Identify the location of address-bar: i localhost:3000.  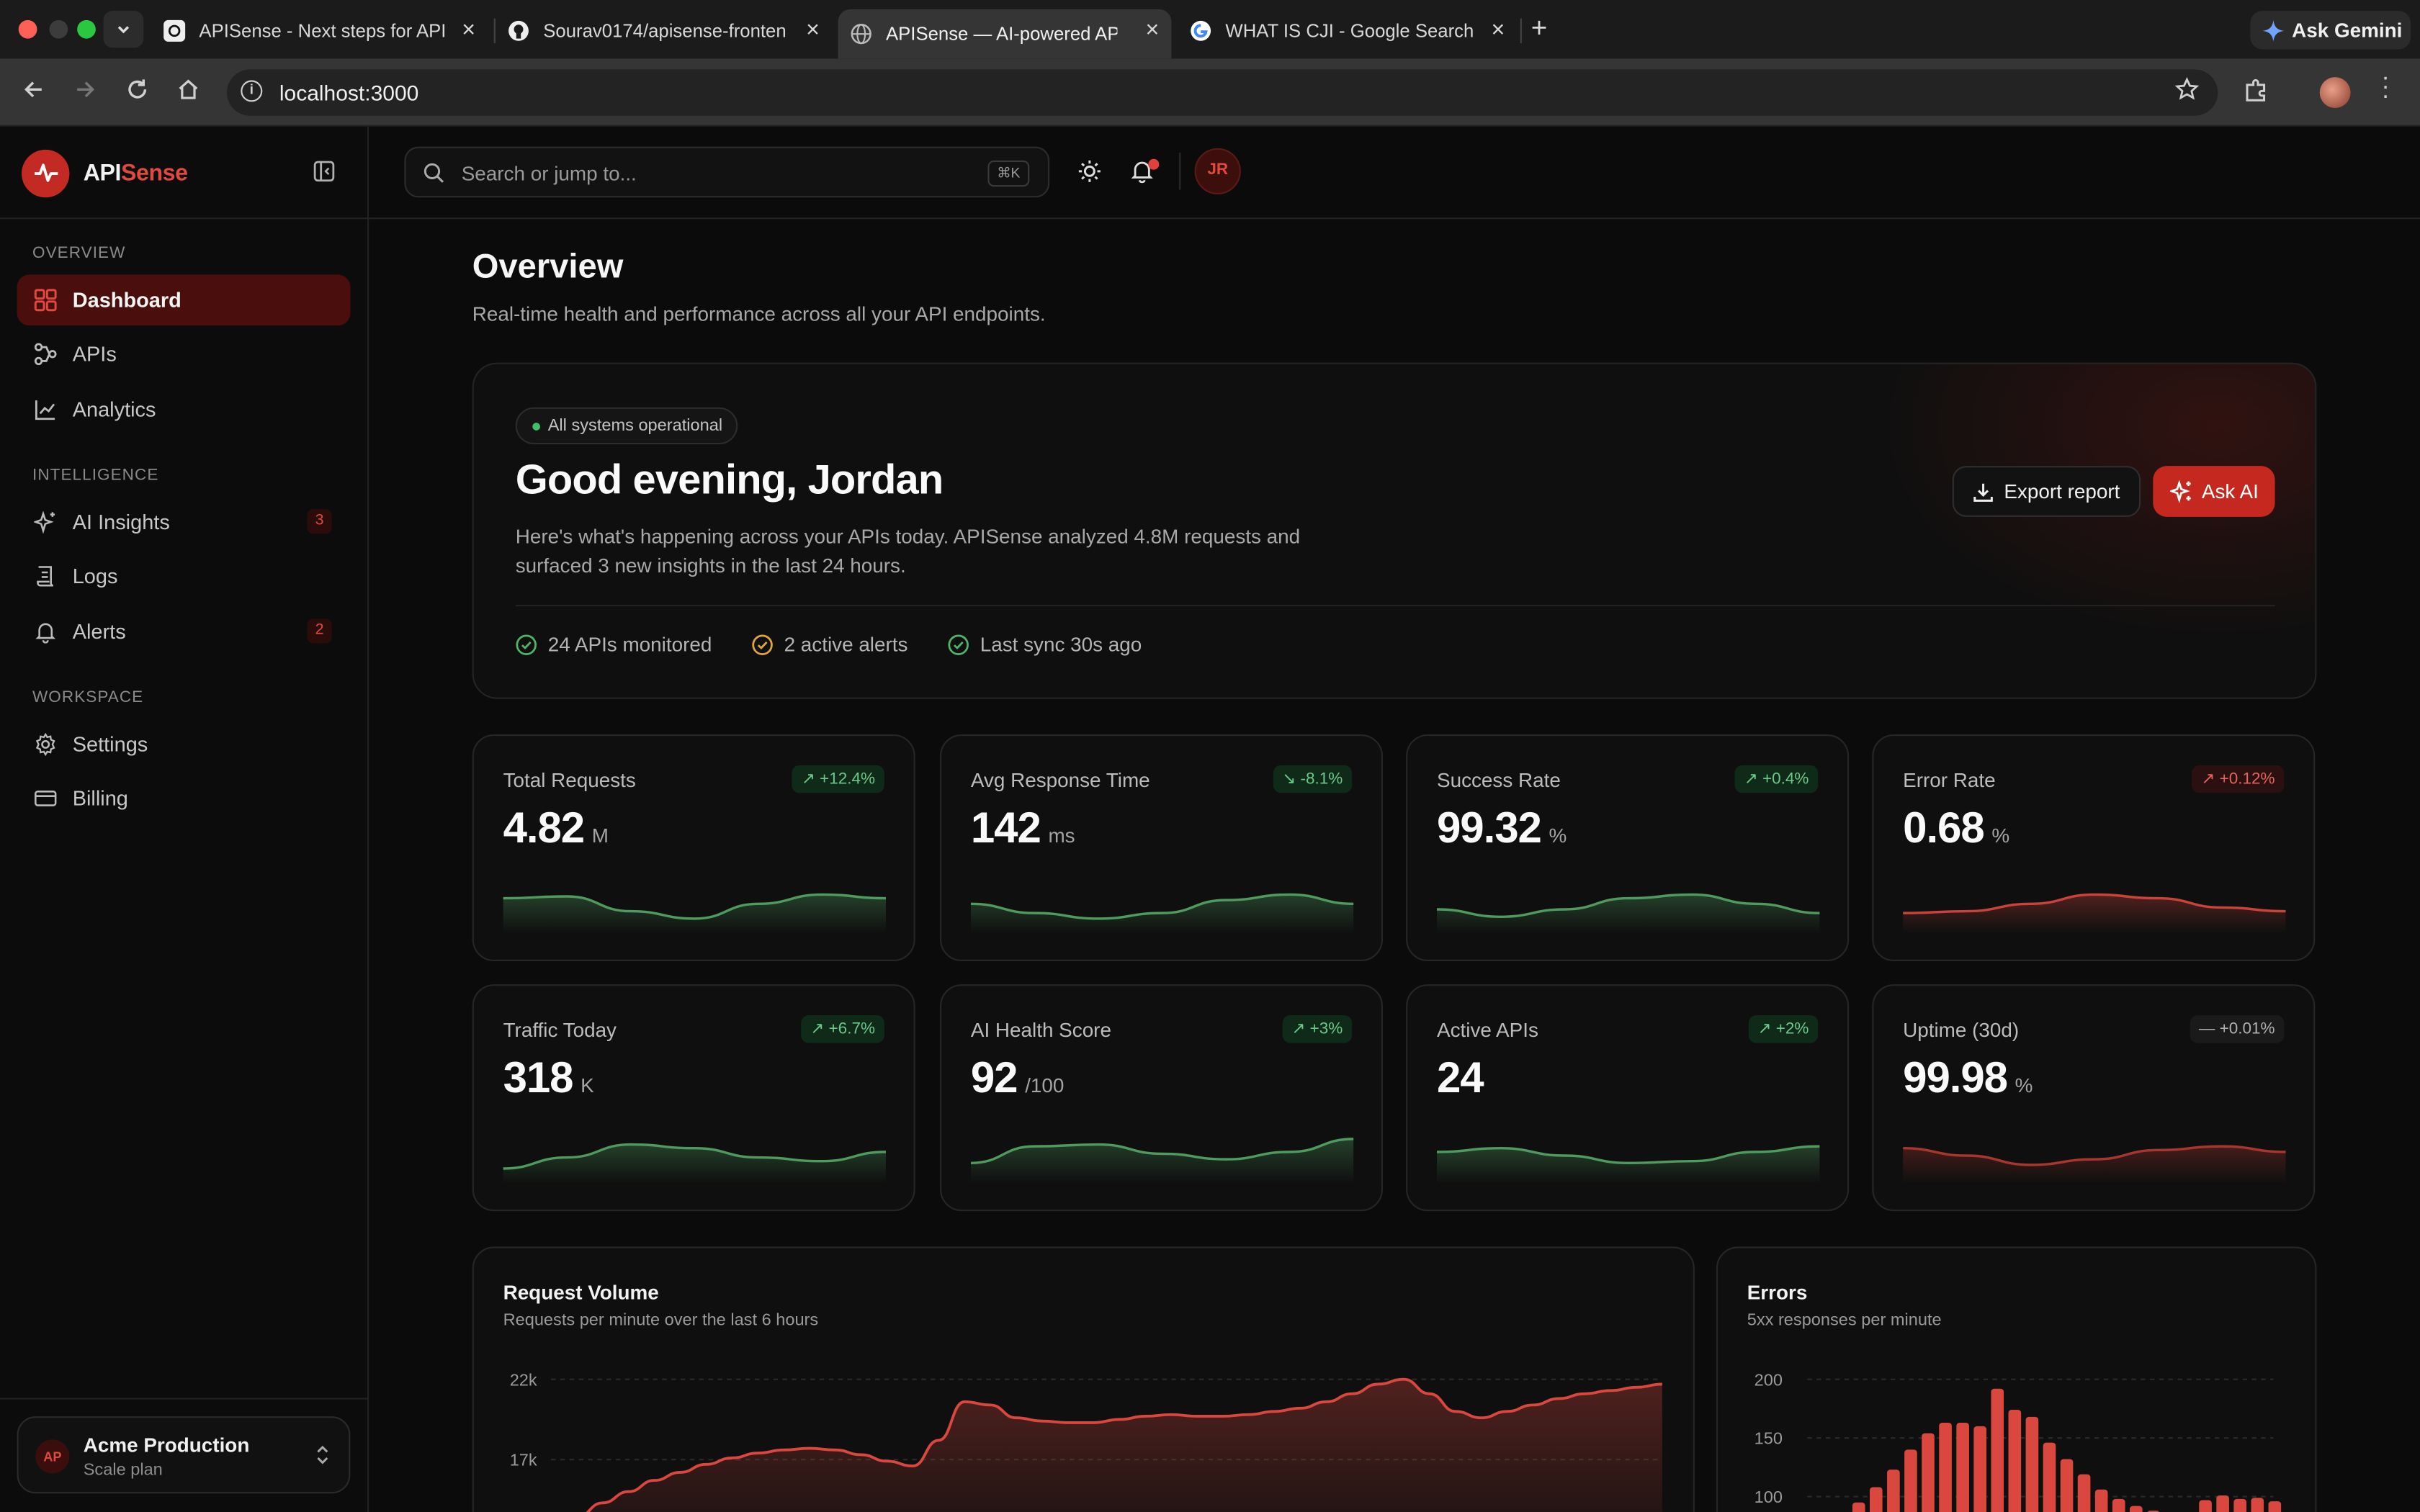
(1222, 92).